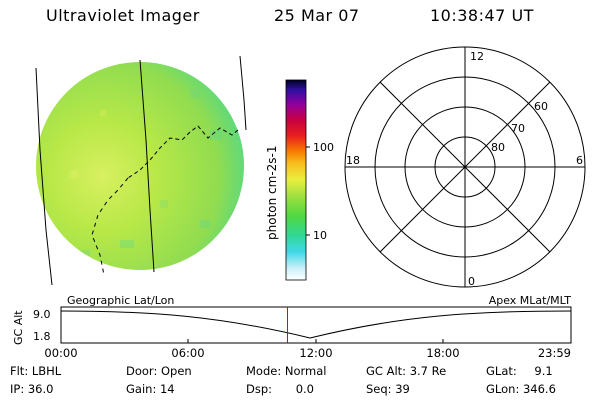 This screenshot has height=400, width=600. Describe the element at coordinates (442, 353) in the screenshot. I see `orbit-x-tick-1800: 18:00` at that location.